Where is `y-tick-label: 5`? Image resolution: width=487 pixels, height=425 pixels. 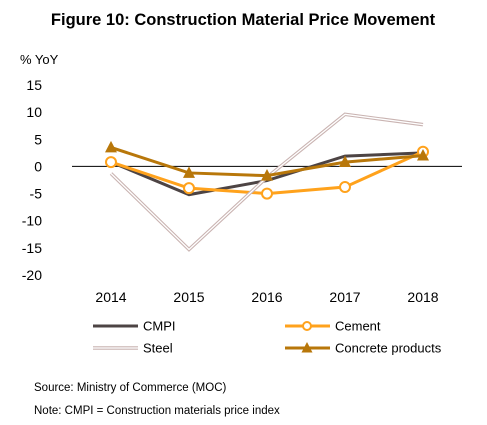
y-tick-label: 5 is located at coordinates (38, 139).